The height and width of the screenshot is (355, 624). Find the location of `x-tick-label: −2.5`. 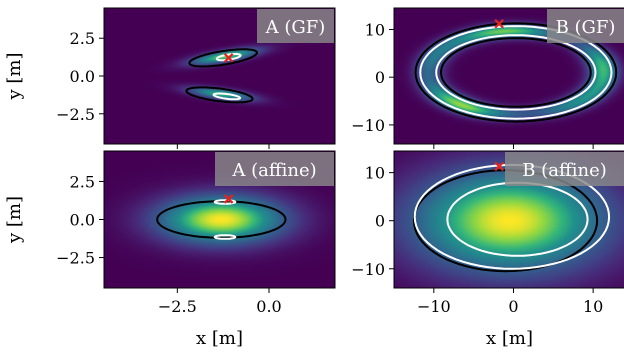

x-tick-label: −2.5 is located at coordinates (177, 306).